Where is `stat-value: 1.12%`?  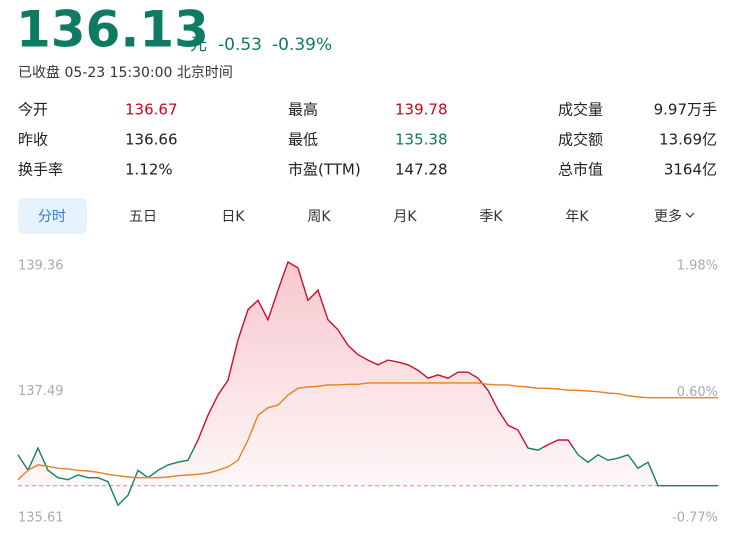 stat-value: 1.12% is located at coordinates (149, 170).